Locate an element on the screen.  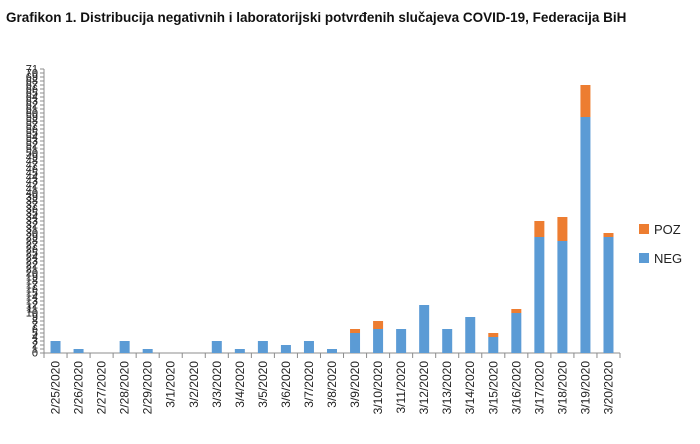
x-category-label: 3/16/2020 is located at coordinates (516, 388).